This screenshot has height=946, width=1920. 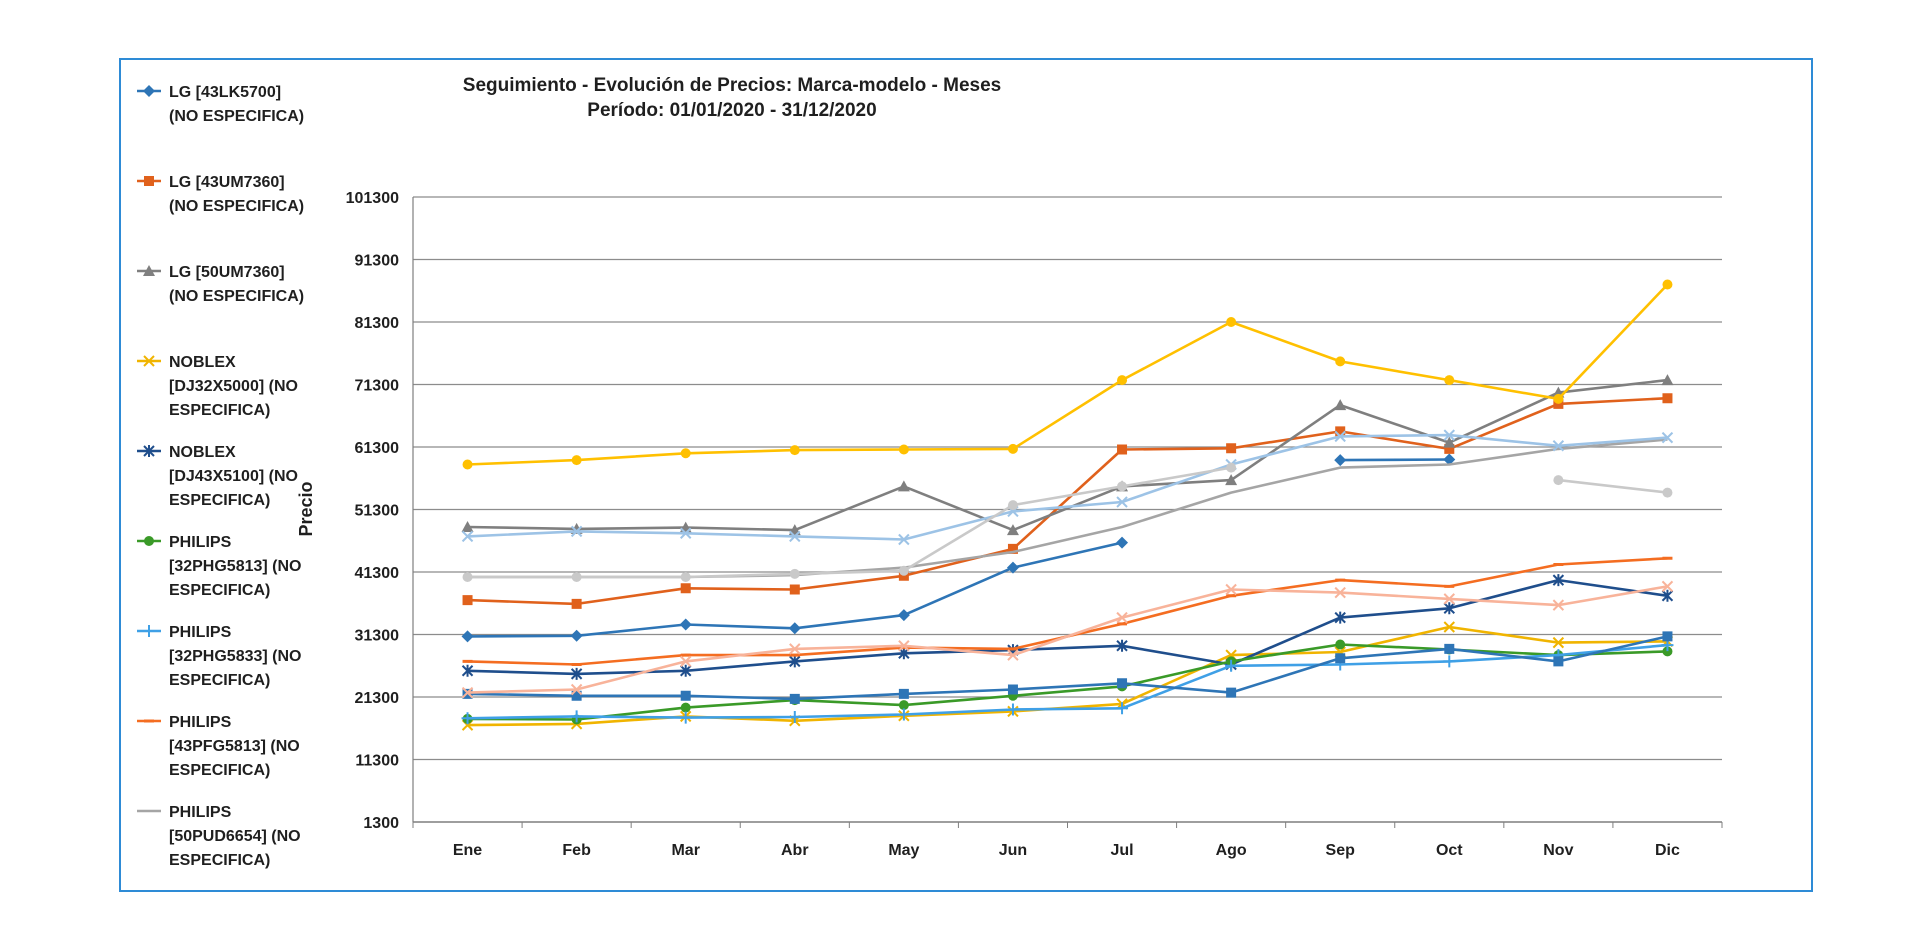 What do you see at coordinates (233, 386) in the screenshot?
I see `legend-label: [DJ32X5000] (NO` at bounding box center [233, 386].